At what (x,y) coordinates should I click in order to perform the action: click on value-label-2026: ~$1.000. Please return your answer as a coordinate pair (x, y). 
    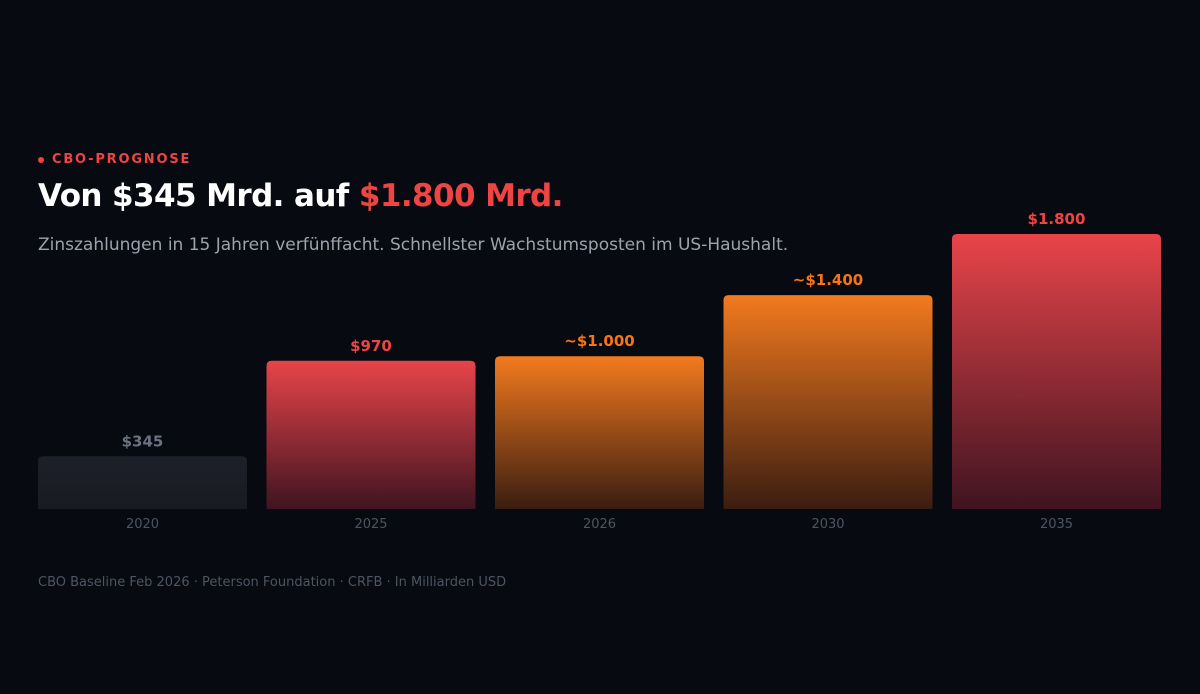
    Looking at the image, I should click on (599, 341).